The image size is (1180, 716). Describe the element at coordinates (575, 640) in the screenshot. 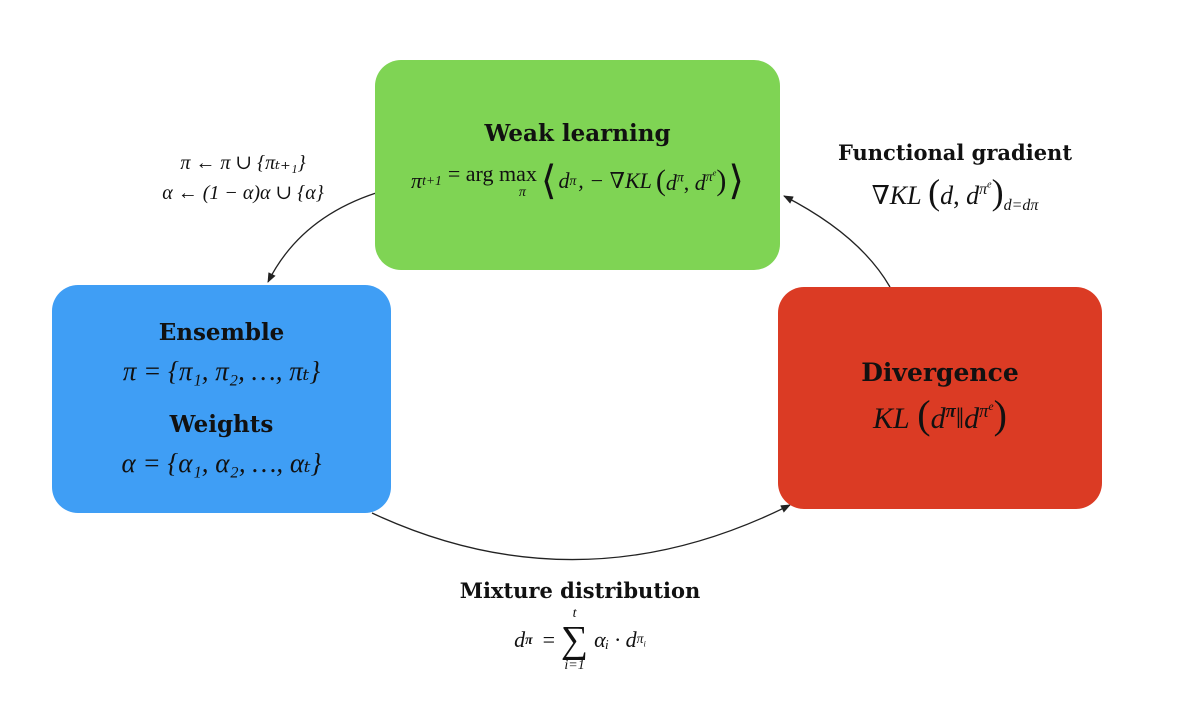

I see `sum-symbol: ∑` at that location.